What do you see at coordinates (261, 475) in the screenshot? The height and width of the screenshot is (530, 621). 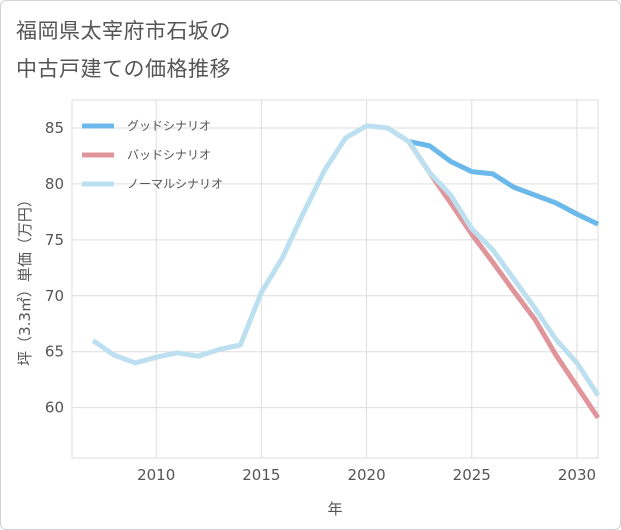 I see `x-tick-label: 2015` at bounding box center [261, 475].